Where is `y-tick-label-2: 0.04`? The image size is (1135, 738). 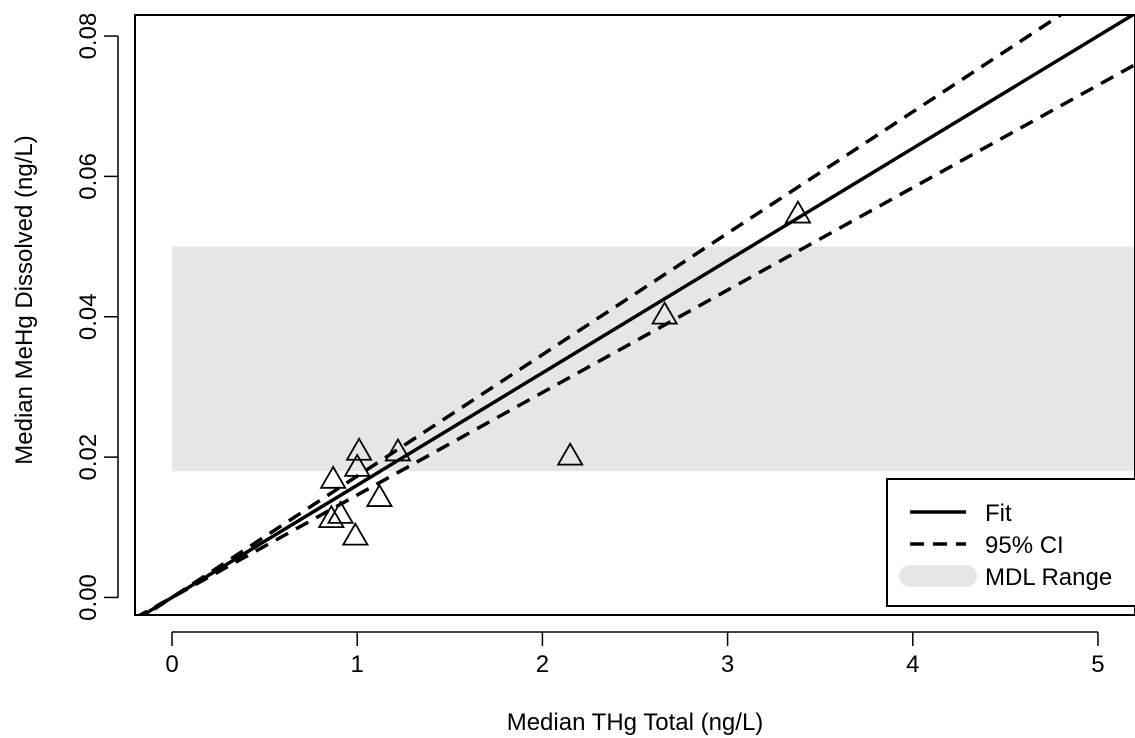 y-tick-label-2: 0.04 is located at coordinates (88, 316).